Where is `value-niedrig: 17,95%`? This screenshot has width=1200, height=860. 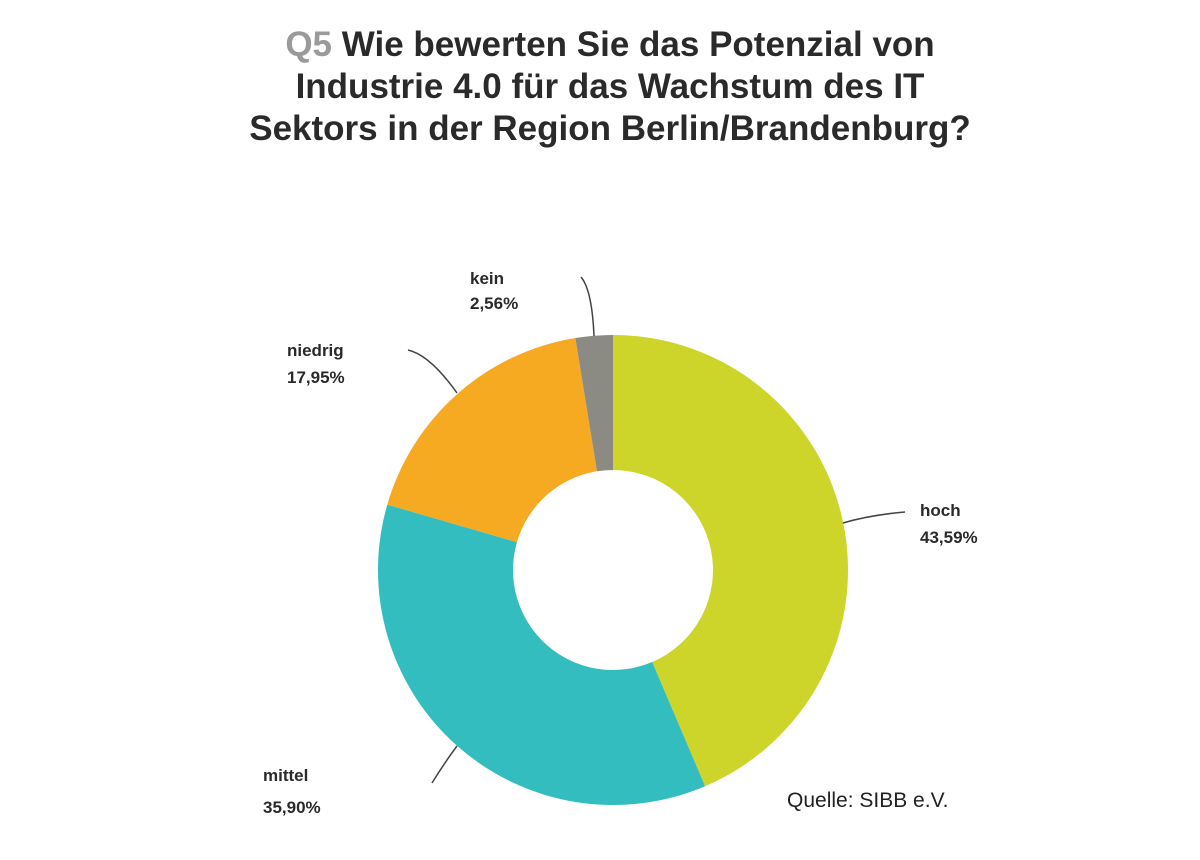
value-niedrig: 17,95% is located at coordinates (316, 377).